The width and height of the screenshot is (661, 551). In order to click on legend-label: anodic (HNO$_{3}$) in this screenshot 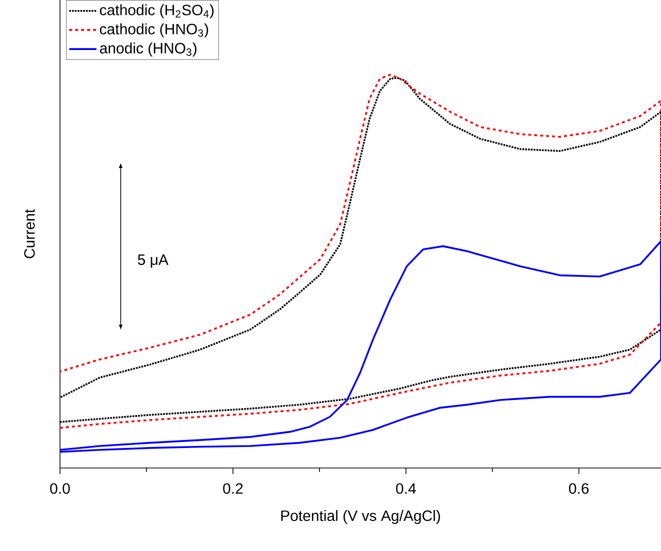, I will do `click(148, 49)`.